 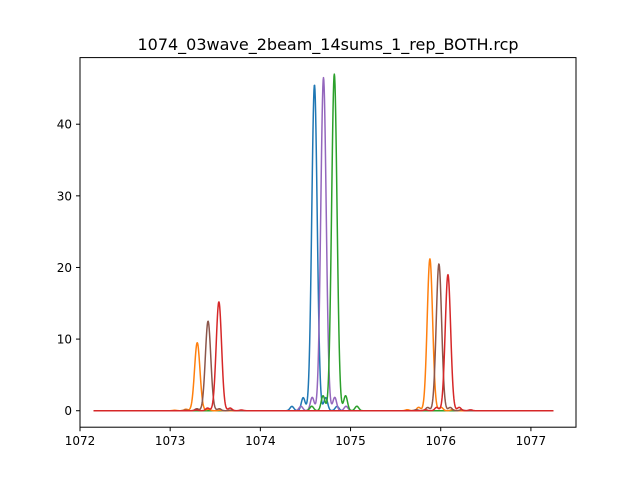 I want to click on y-axis: 0 10 20 30 40, so click(x=68, y=268).